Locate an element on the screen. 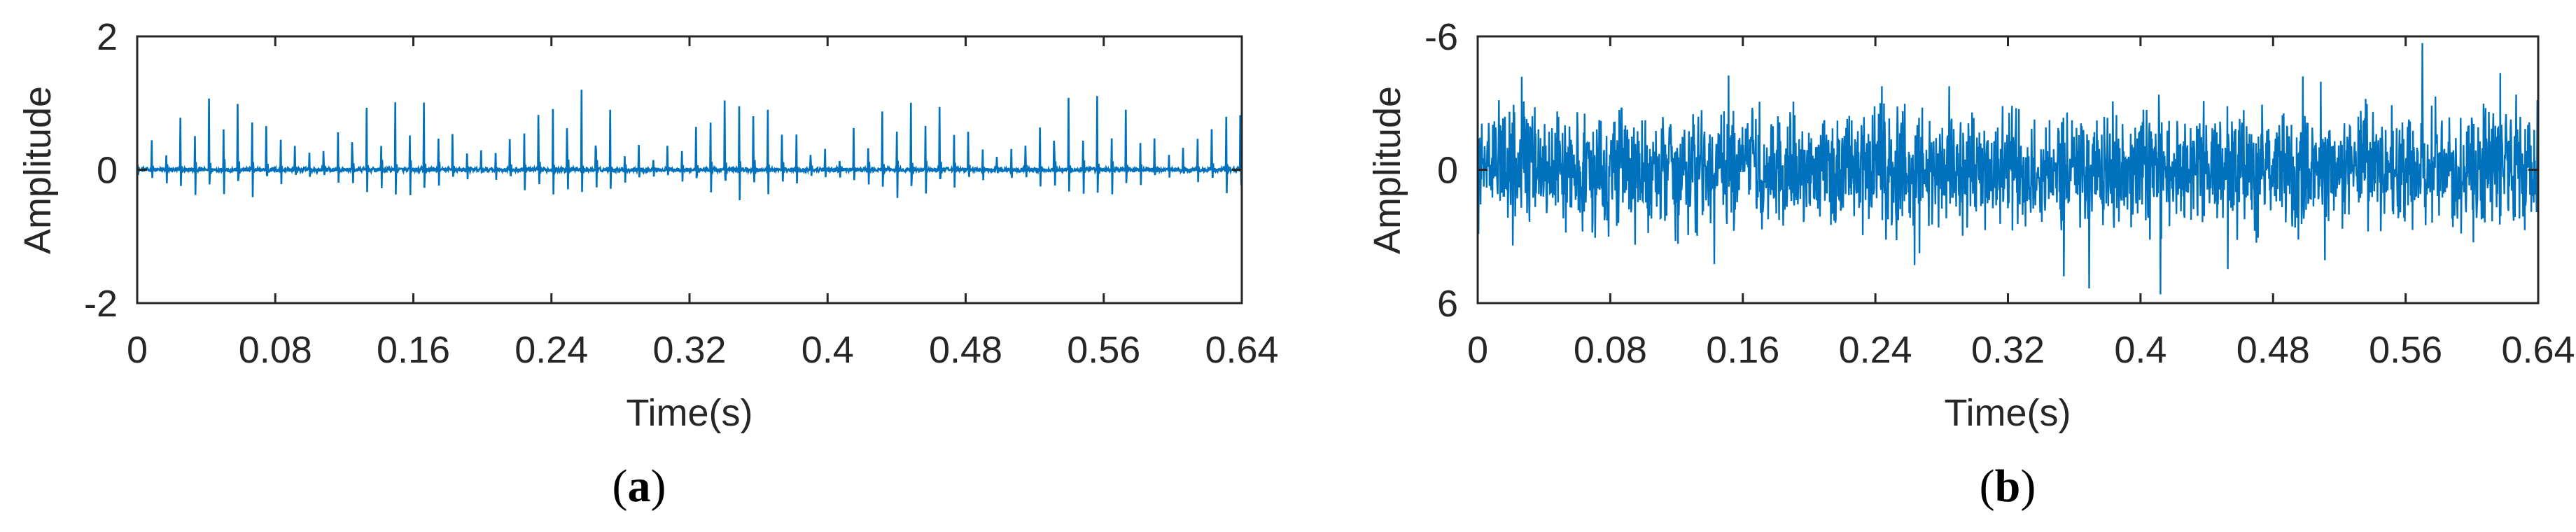 The image size is (2576, 532). plot-area-a is located at coordinates (689, 145).